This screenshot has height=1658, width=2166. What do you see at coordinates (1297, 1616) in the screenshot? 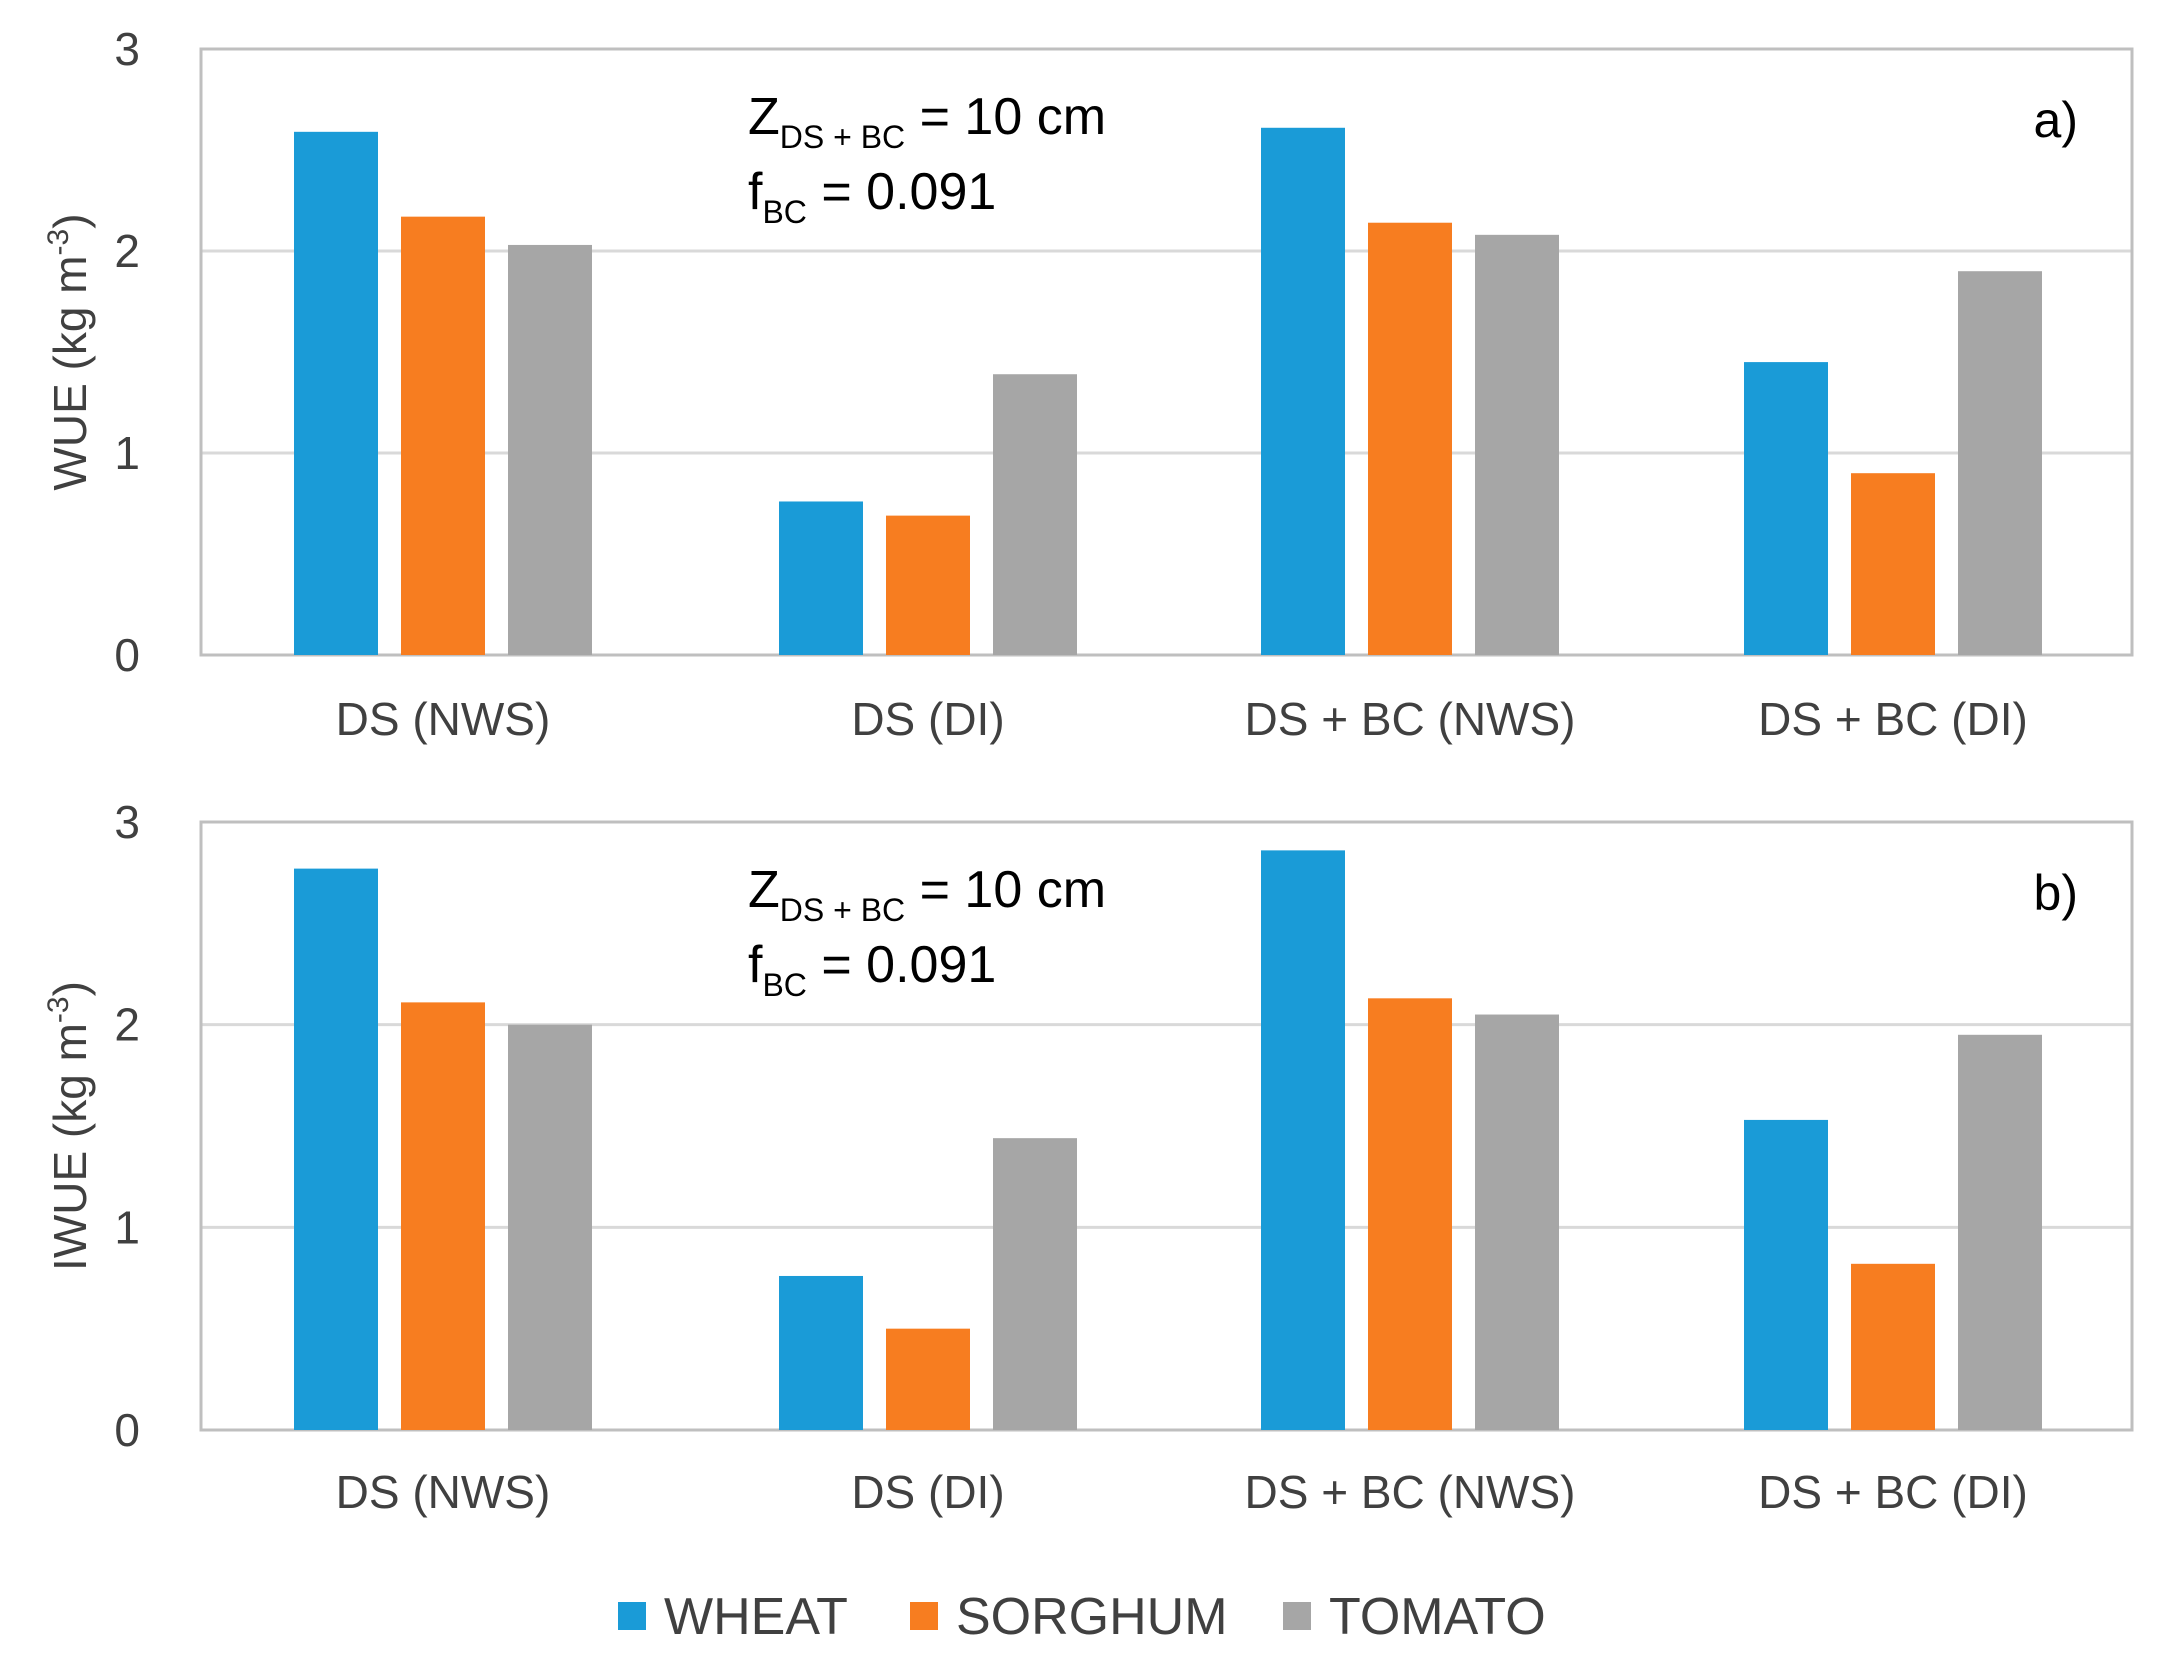
I see `legend-swatch-tomato` at bounding box center [1297, 1616].